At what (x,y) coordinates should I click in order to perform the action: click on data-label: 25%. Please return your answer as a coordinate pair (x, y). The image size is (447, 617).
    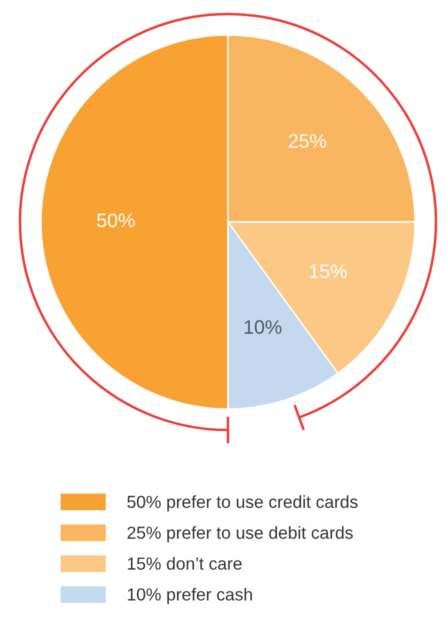
    Looking at the image, I should click on (307, 141).